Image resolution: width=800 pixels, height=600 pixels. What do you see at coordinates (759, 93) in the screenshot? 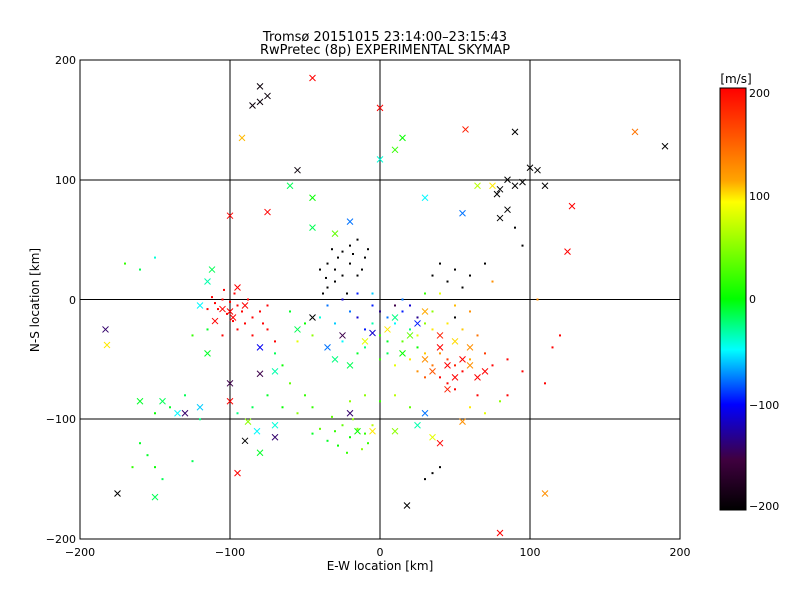
I see `colorbar-tick: 200` at bounding box center [759, 93].